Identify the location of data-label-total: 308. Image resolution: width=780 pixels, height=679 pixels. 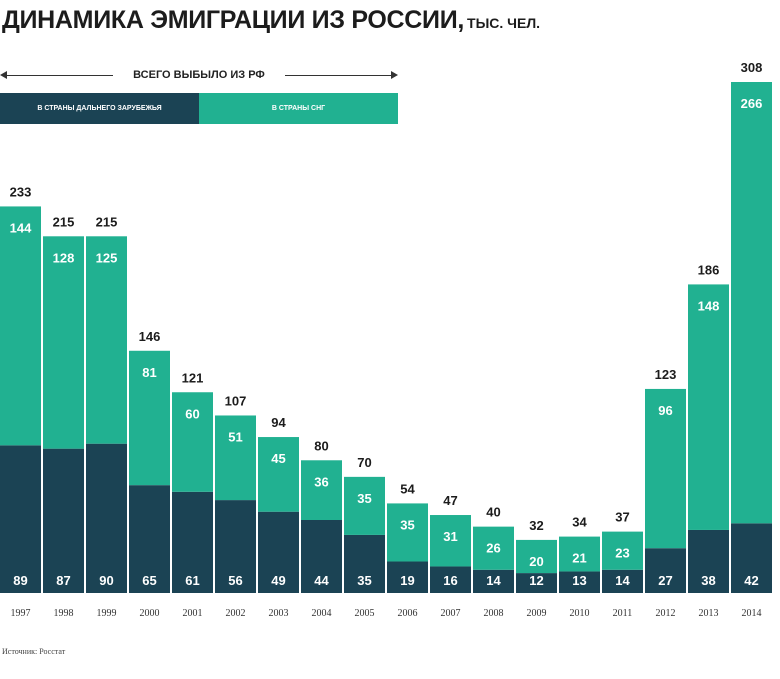
(752, 67).